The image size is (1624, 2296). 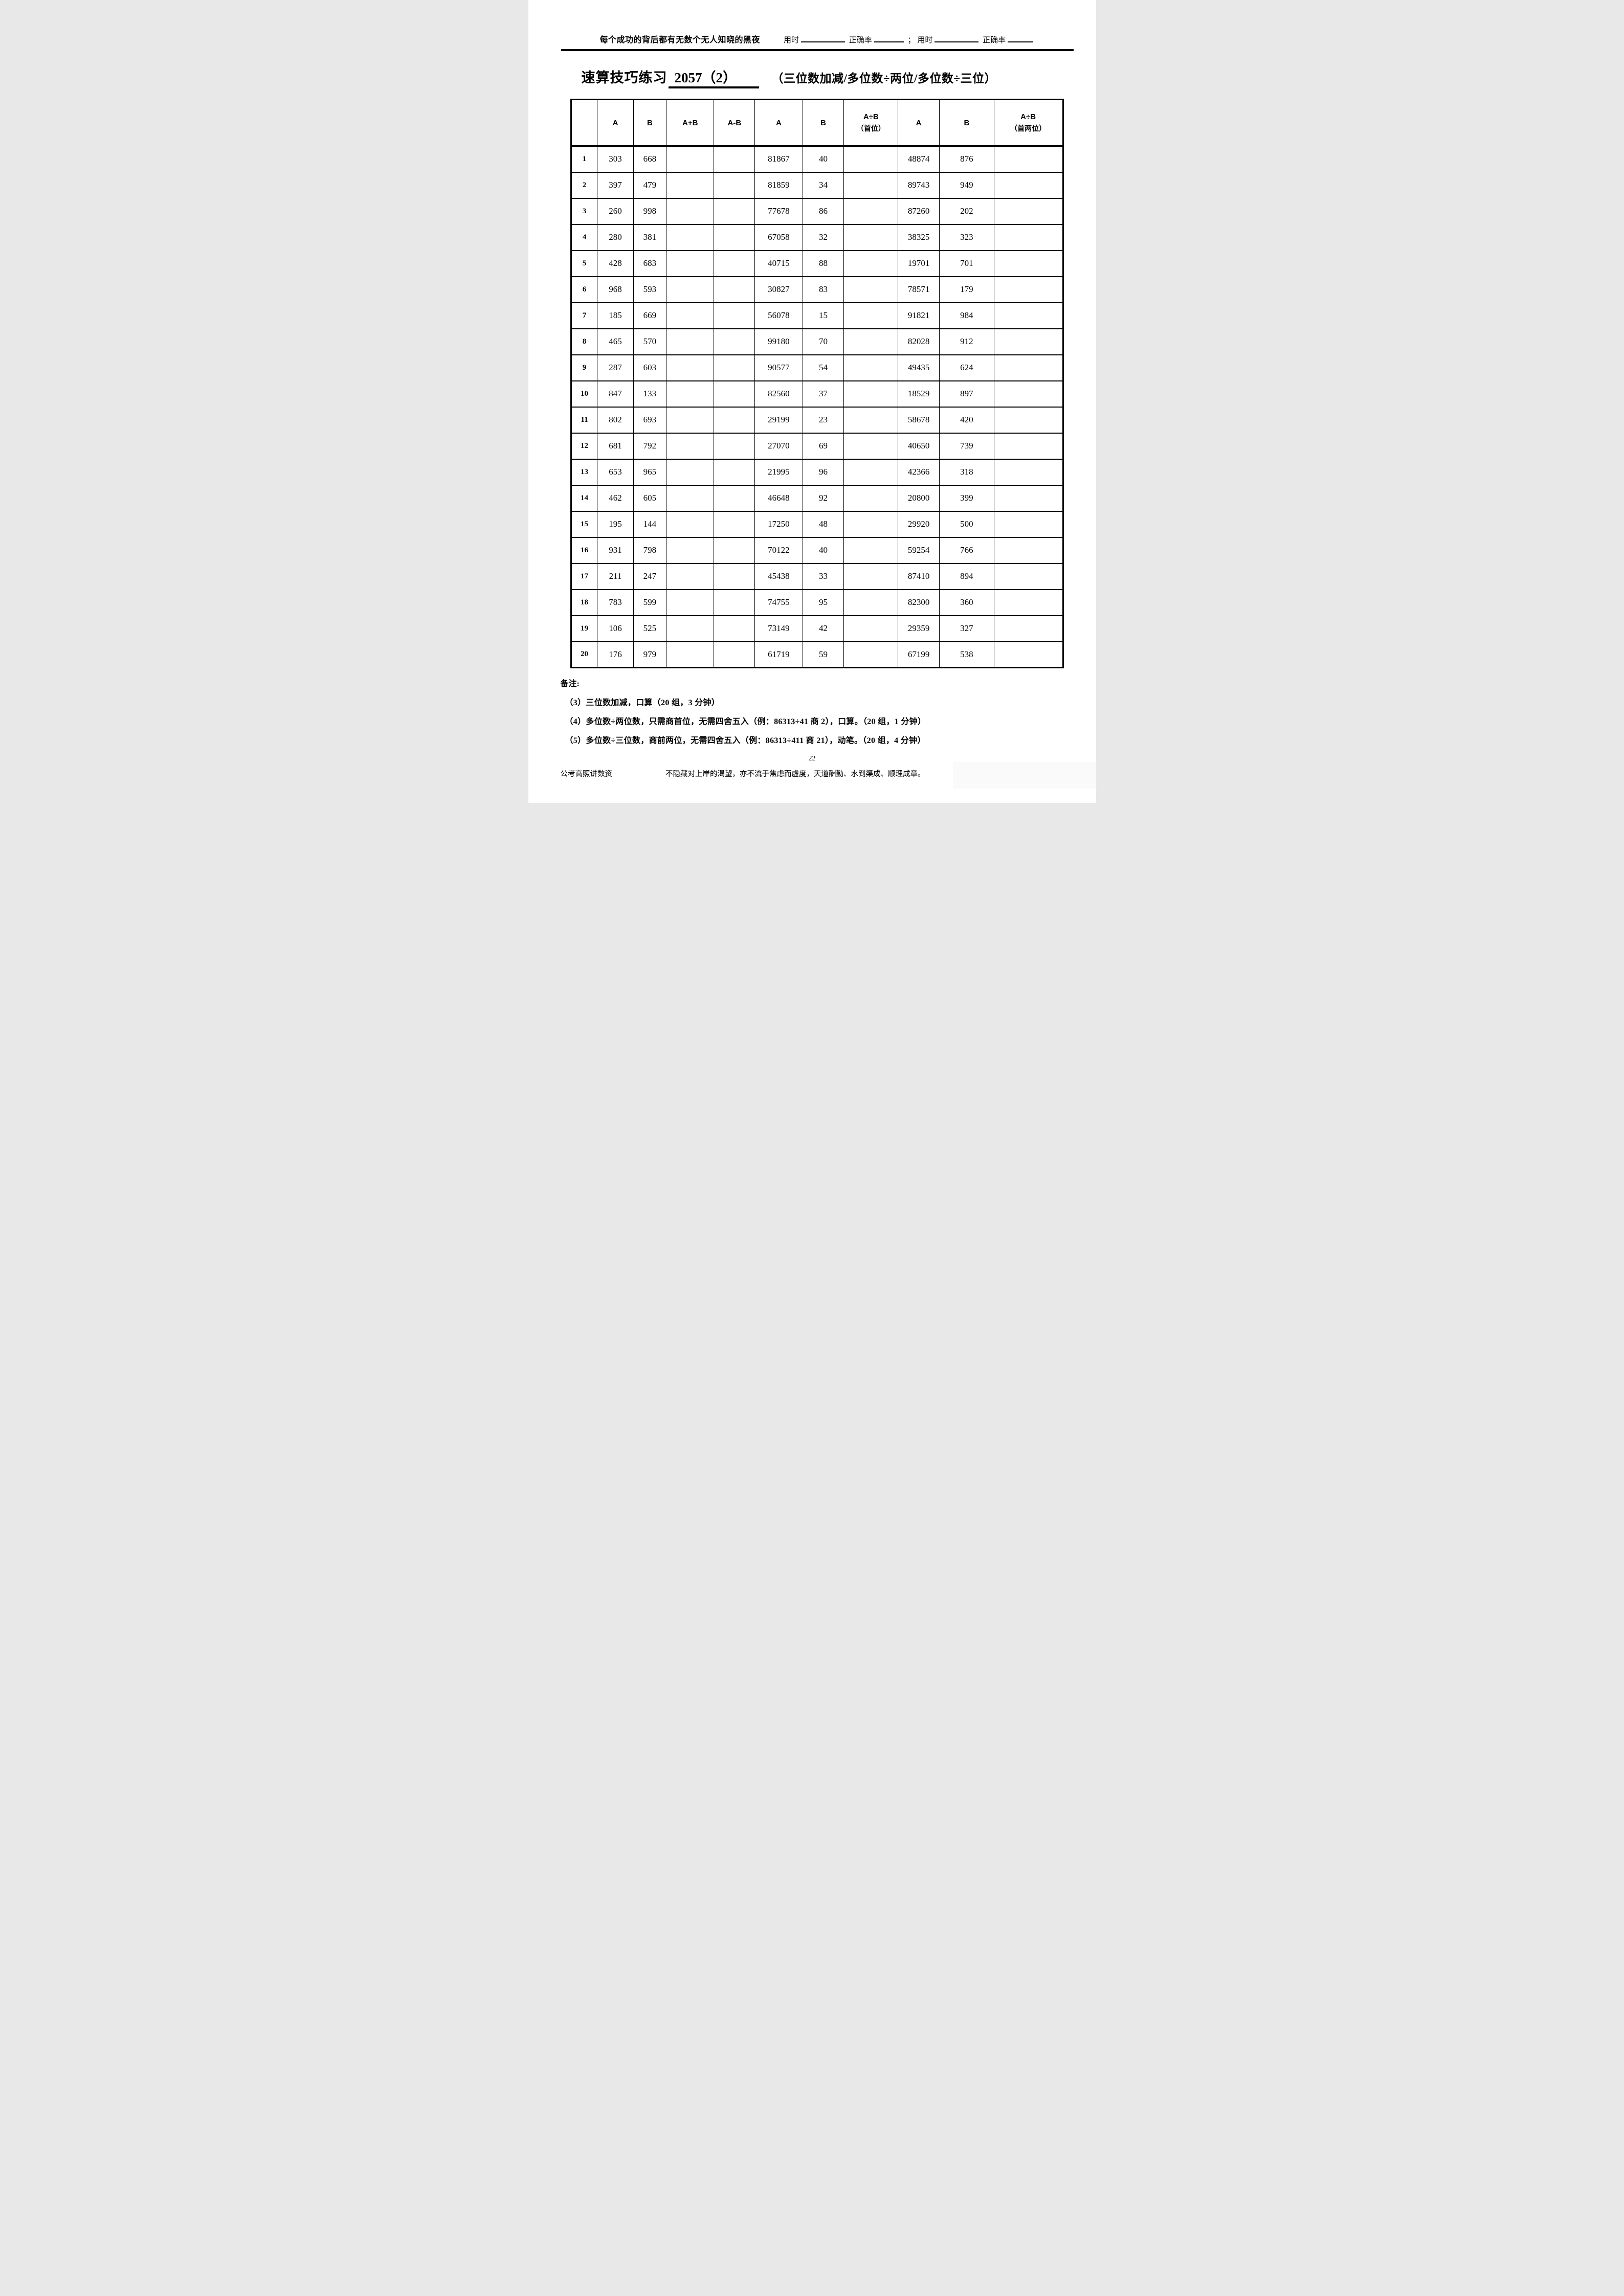 I want to click on row-number: 17, so click(x=584, y=577).